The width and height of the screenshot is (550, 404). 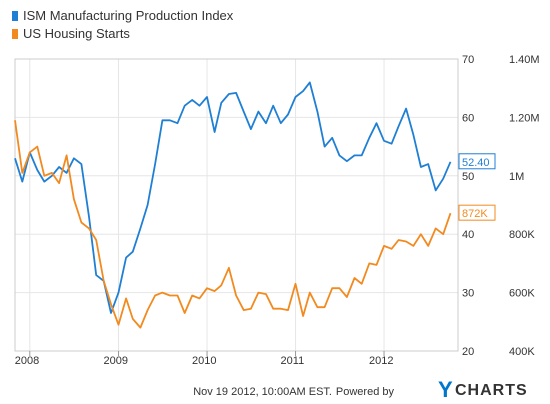 What do you see at coordinates (522, 352) in the screenshot?
I see `right-axis-tick-label: 400K` at bounding box center [522, 352].